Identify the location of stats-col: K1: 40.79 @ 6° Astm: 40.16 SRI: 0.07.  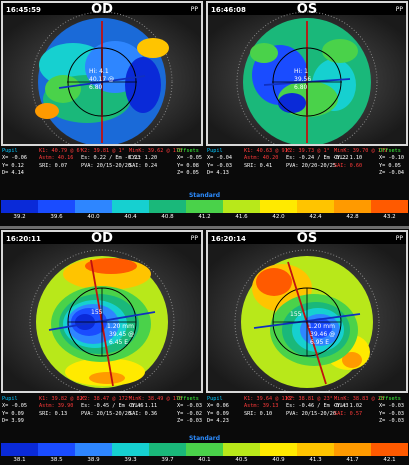
(61, 159).